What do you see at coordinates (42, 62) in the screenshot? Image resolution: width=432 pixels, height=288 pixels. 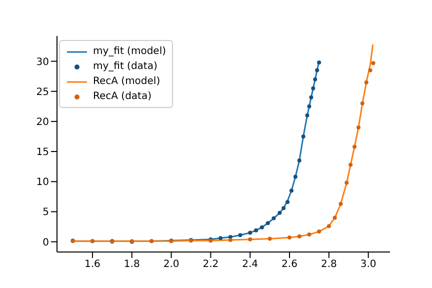 I see `y-tick-label: 30` at bounding box center [42, 62].